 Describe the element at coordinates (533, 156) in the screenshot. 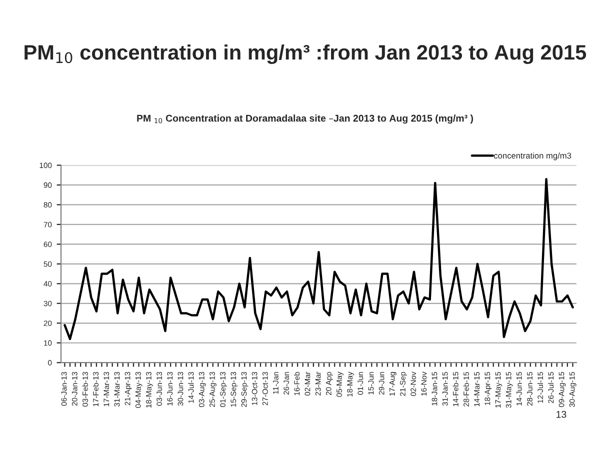

I see `legend-label: concentration mg/m3` at that location.